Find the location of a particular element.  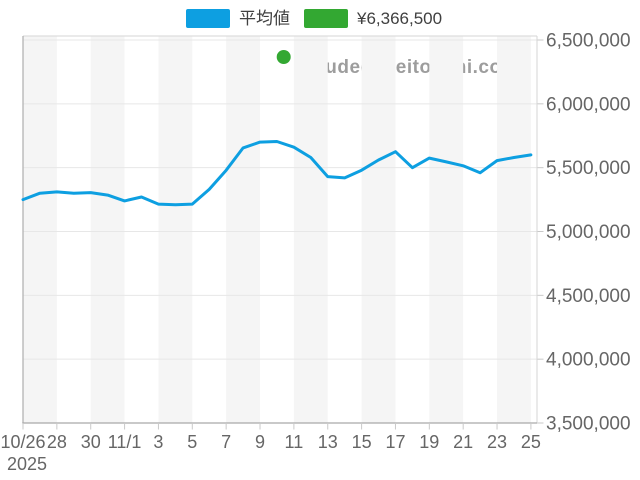

x-axis-label: 25 is located at coordinates (531, 442).